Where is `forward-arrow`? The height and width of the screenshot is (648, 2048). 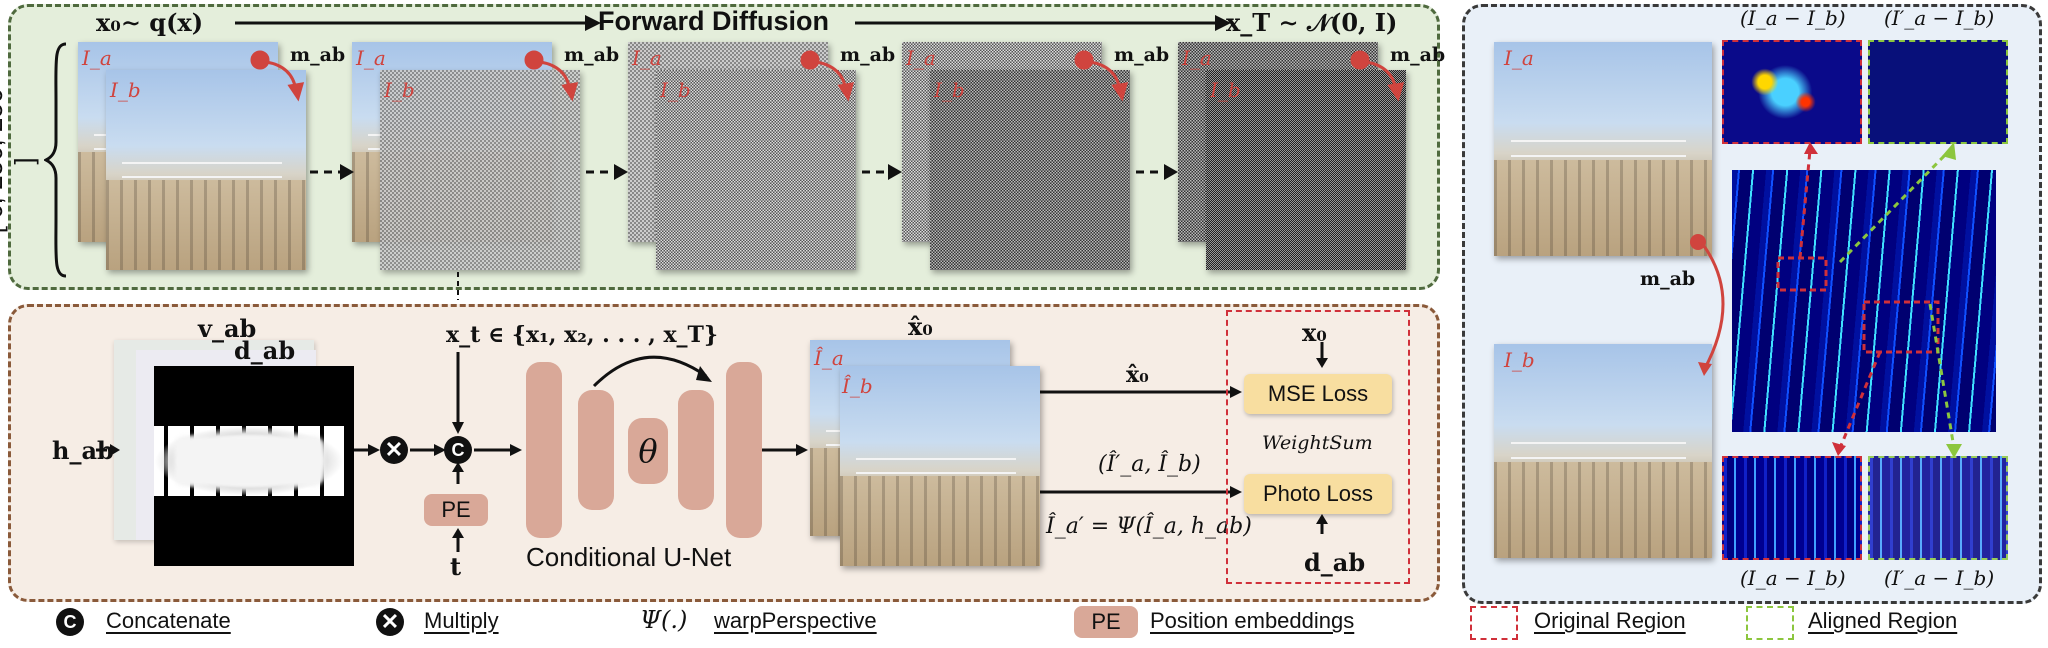 forward-arrow is located at coordinates (733, 23).